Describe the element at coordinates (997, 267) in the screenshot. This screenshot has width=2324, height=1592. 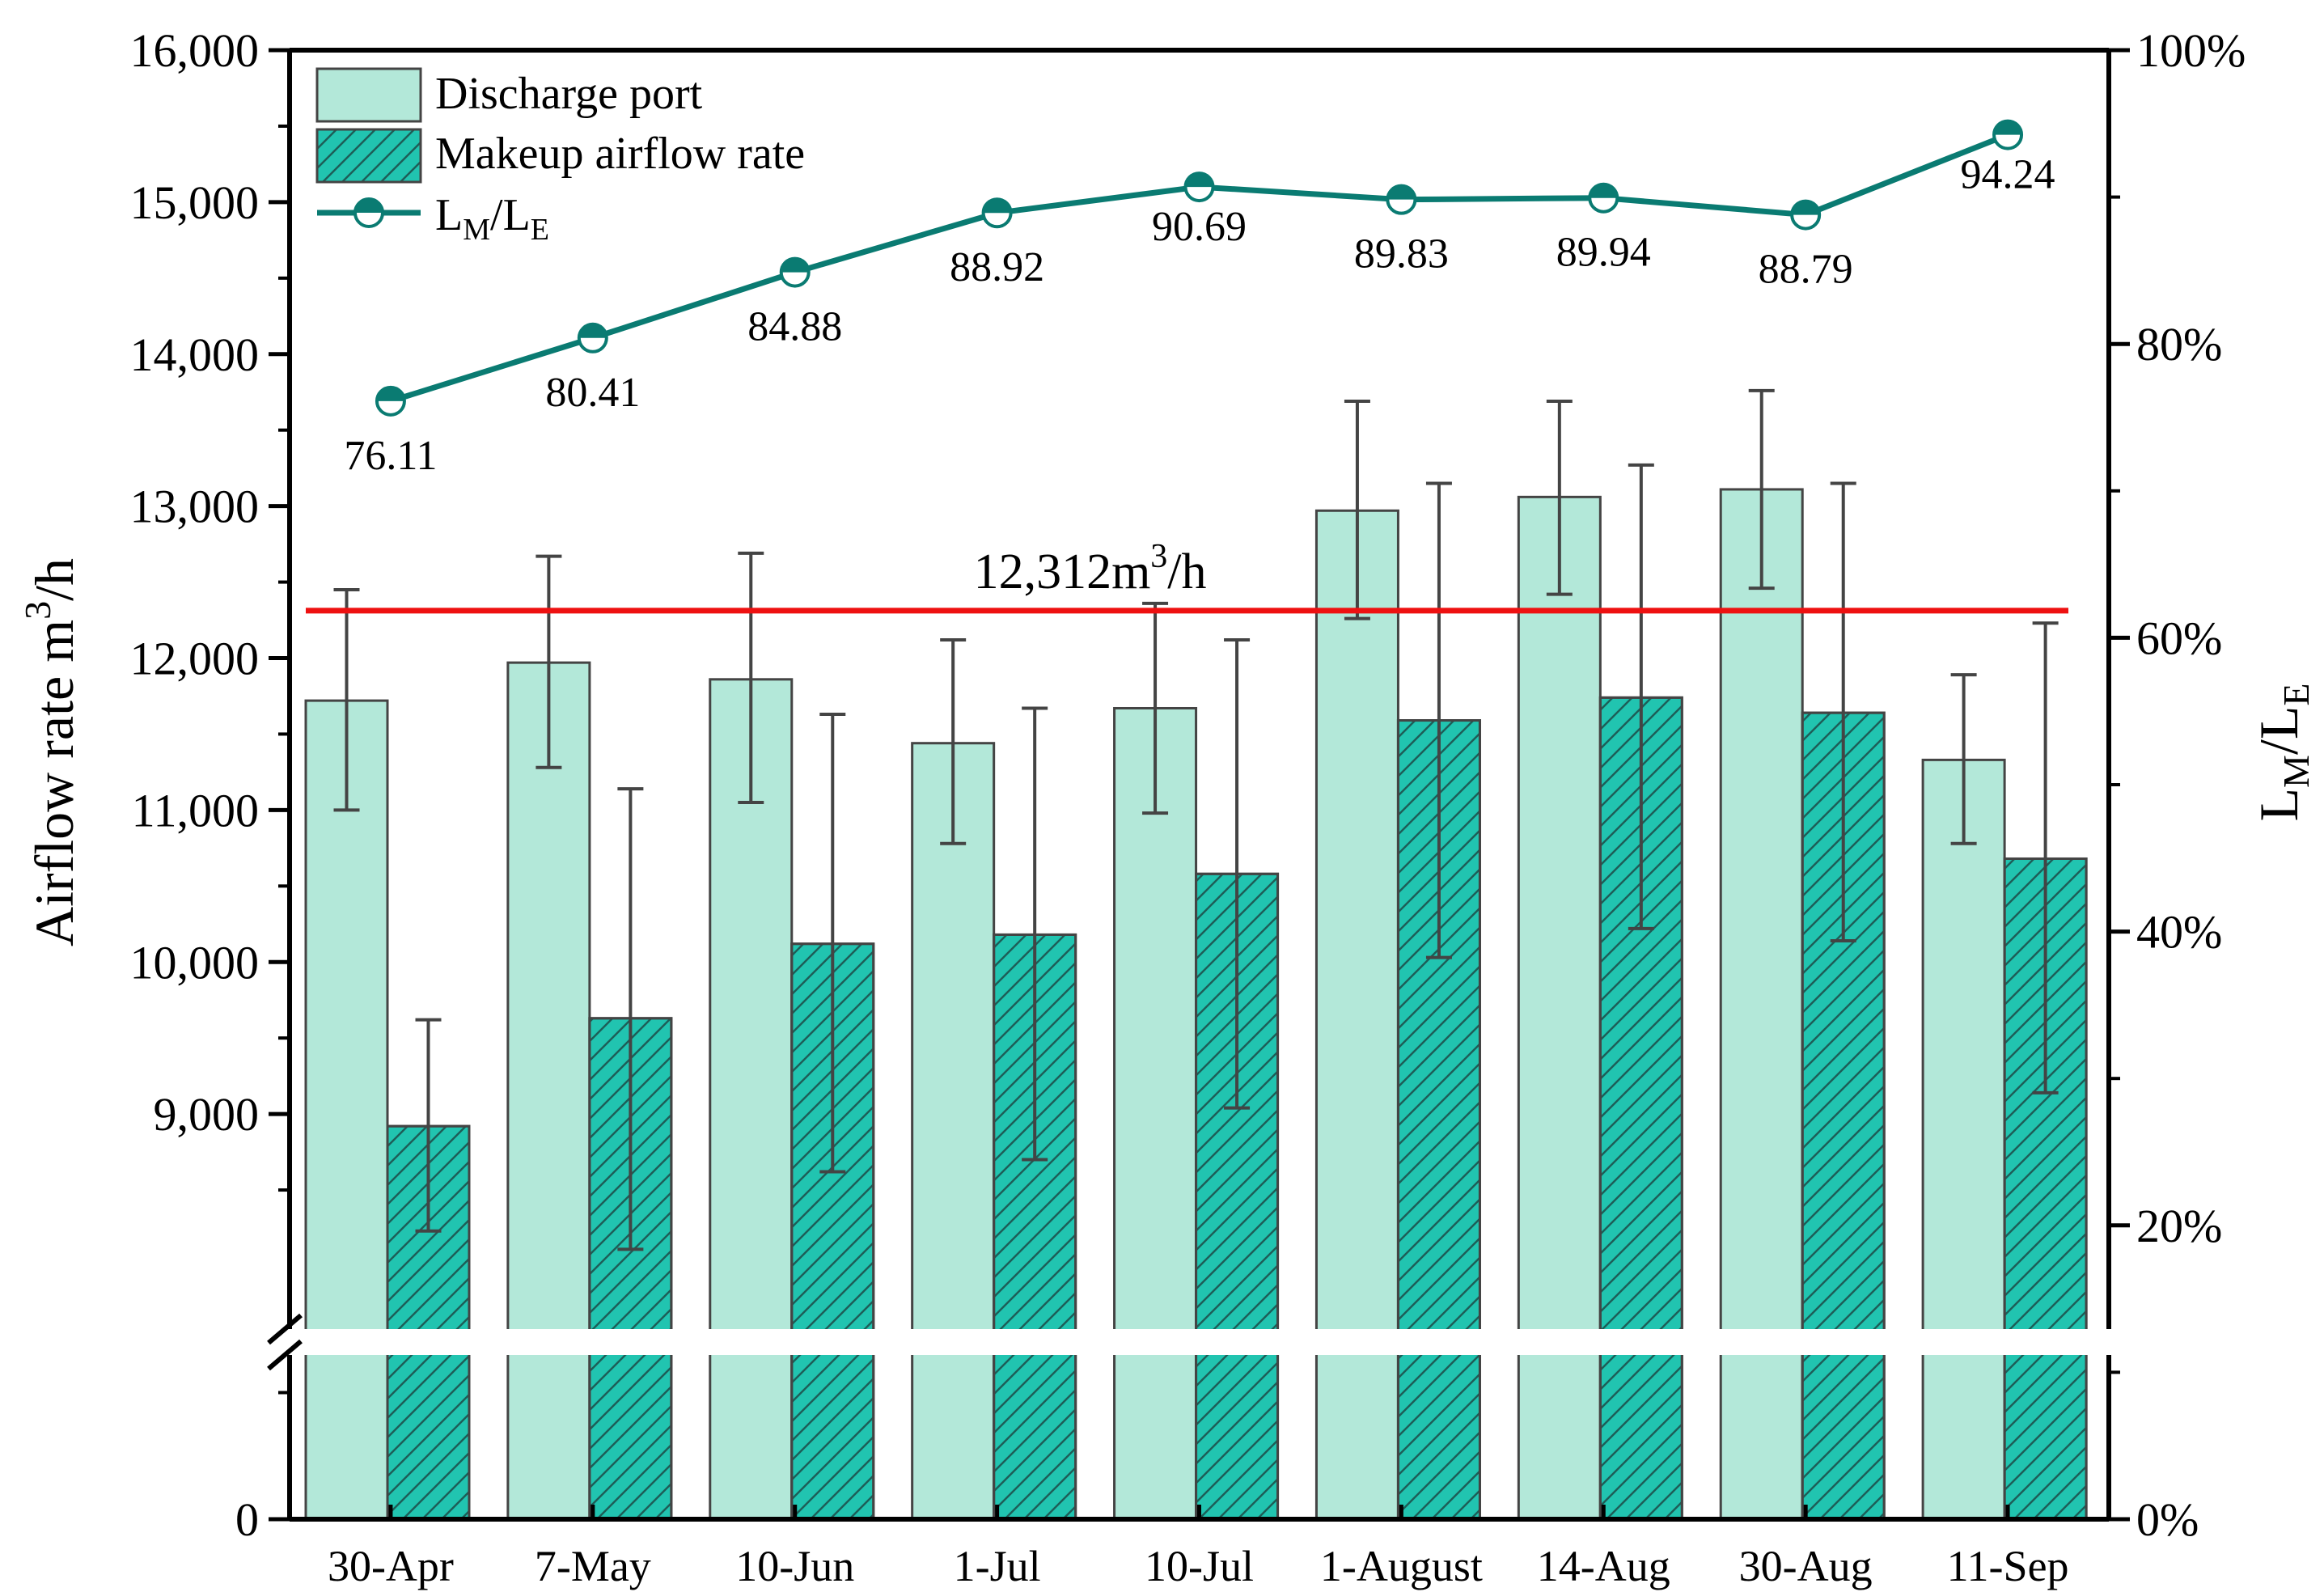
I see `ratio-label-3: 88.92` at that location.